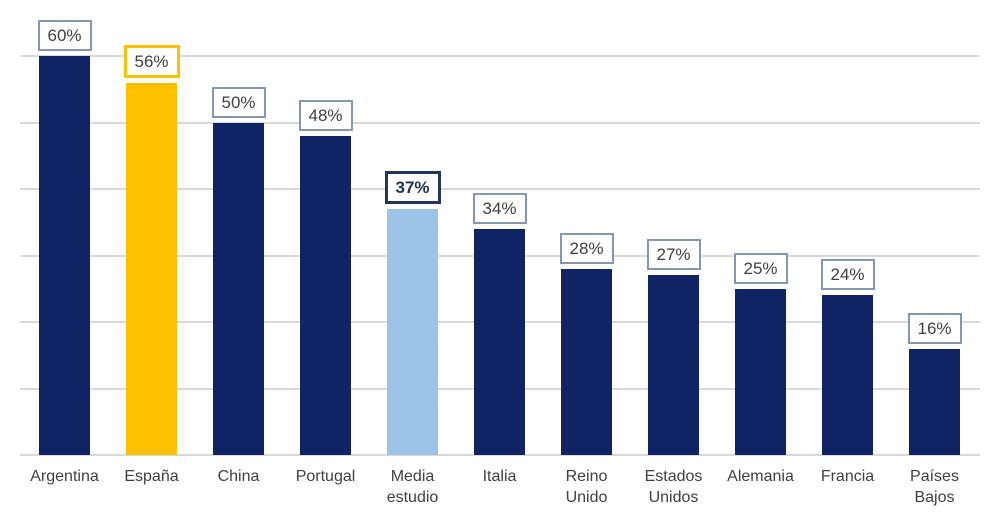  I want to click on bar-estados-unidos, so click(673, 365).